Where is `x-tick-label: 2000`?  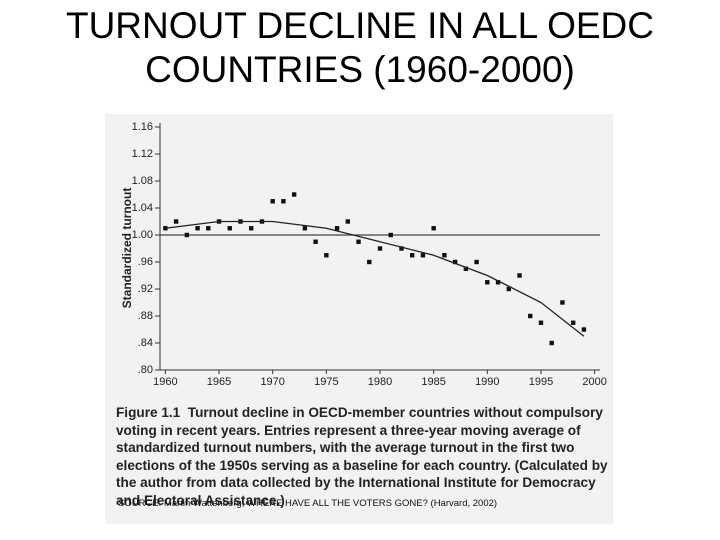
x-tick-label: 2000 is located at coordinates (594, 382).